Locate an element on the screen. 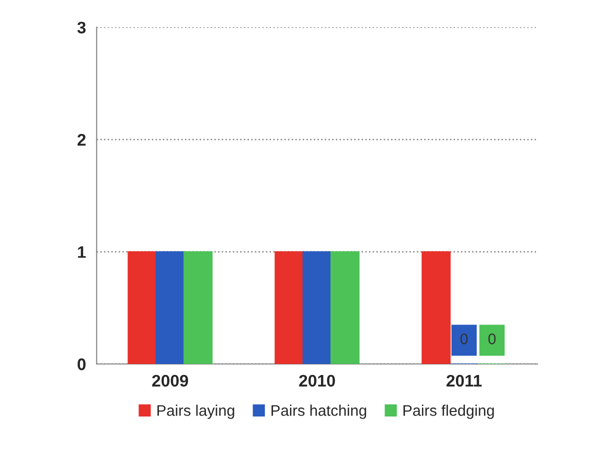 The width and height of the screenshot is (604, 455). y-tick-label: 0 is located at coordinates (82, 364).